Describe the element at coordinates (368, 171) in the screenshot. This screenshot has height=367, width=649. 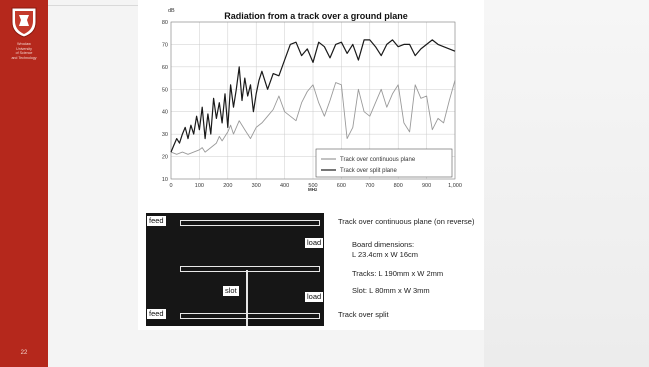
I see `legend-label-split: Track over split plane` at that location.